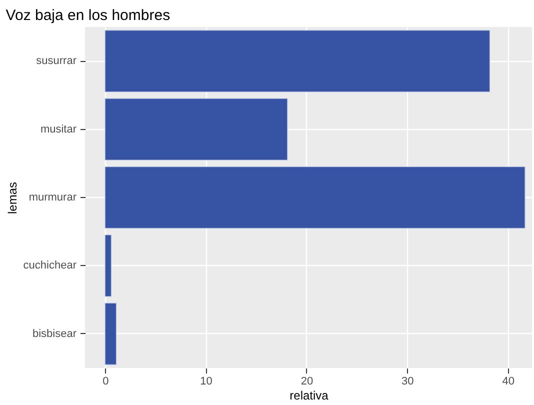 The height and width of the screenshot is (405, 534). What do you see at coordinates (105, 382) in the screenshot?
I see `x-tick-label: 0` at bounding box center [105, 382].